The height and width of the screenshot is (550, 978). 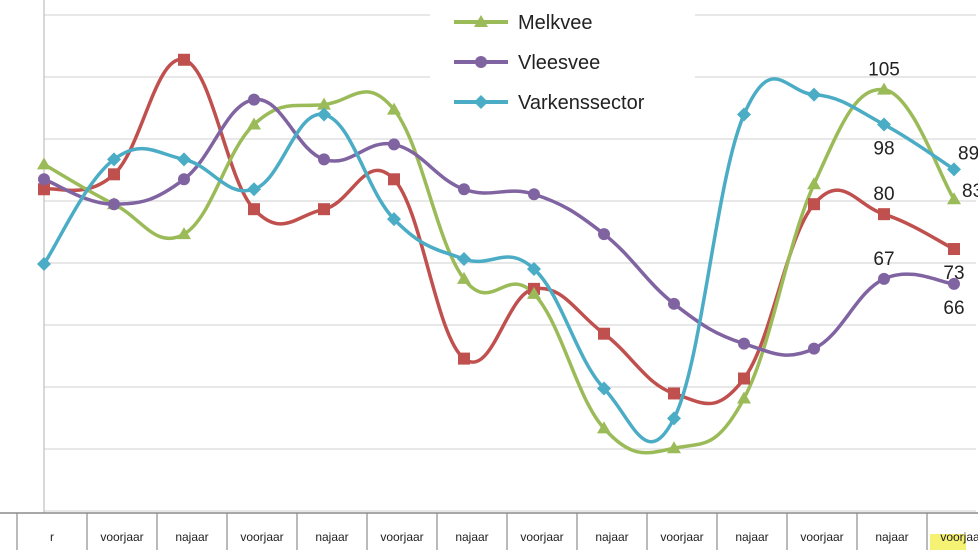 I want to click on data-label: 66, so click(x=953, y=308).